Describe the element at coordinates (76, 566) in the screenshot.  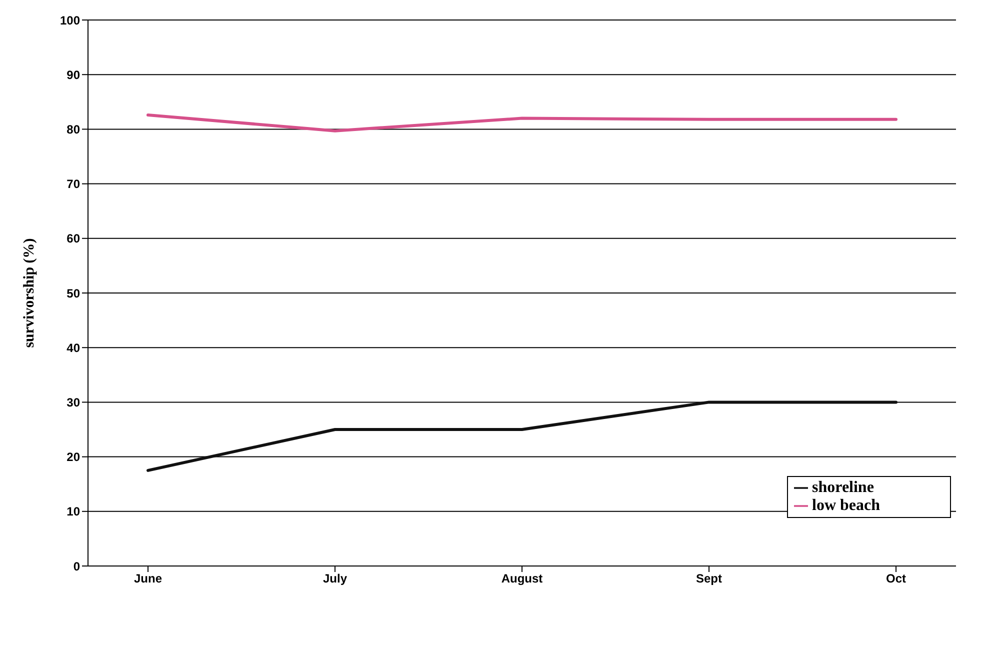
I see `y-tick-label: 0` at that location.